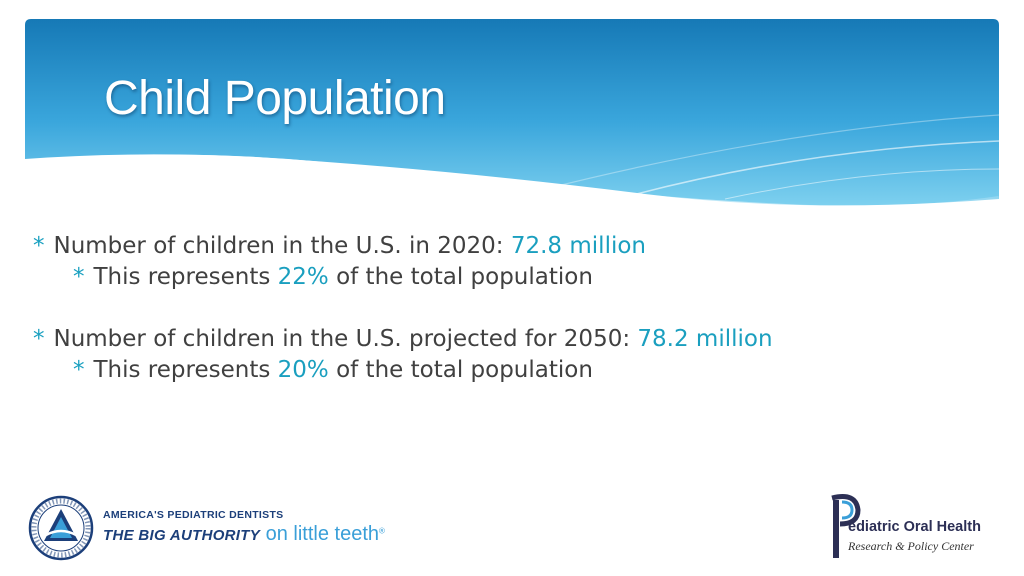  I want to click on highlight-value: 78.2 million, so click(705, 339).